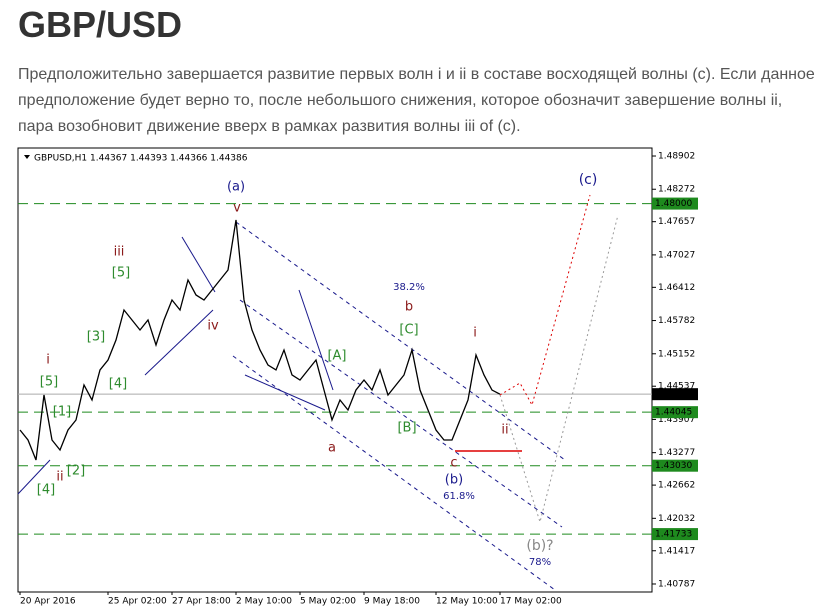  I want to click on x-tick-label: 12 May 10:00, so click(467, 602).